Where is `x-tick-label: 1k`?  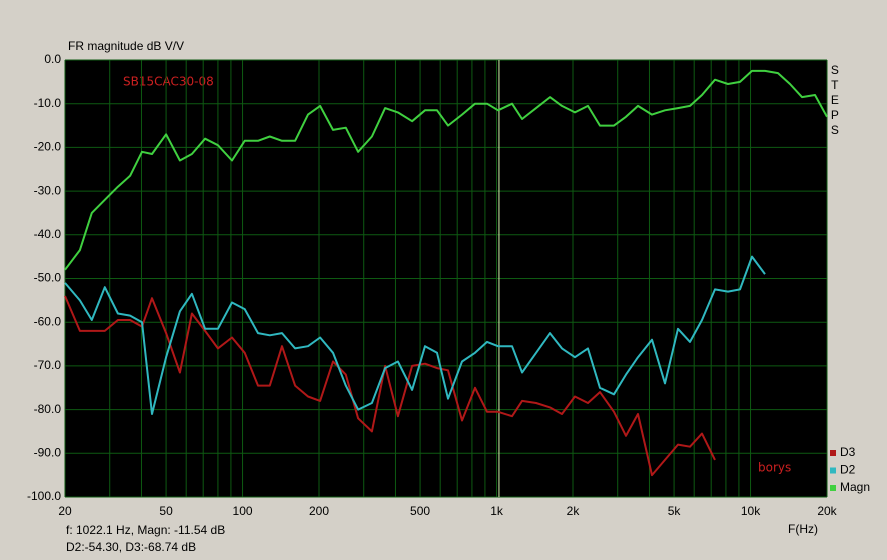 x-tick-label: 1k is located at coordinates (497, 511).